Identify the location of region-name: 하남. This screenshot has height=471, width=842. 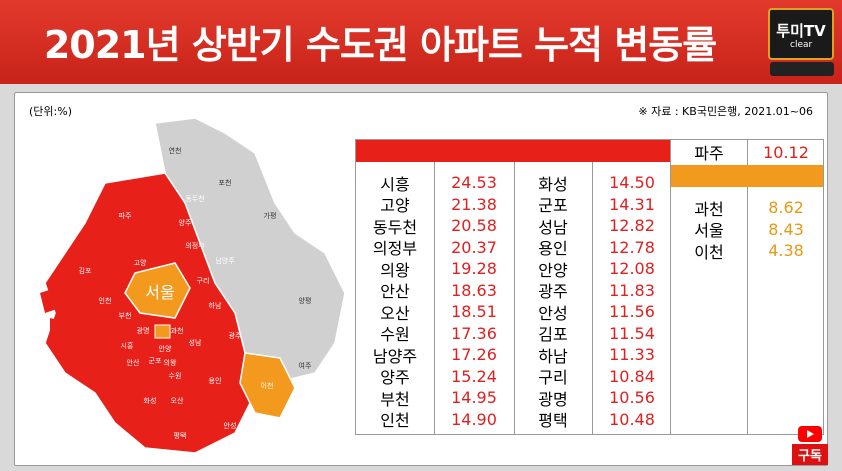
(553, 356).